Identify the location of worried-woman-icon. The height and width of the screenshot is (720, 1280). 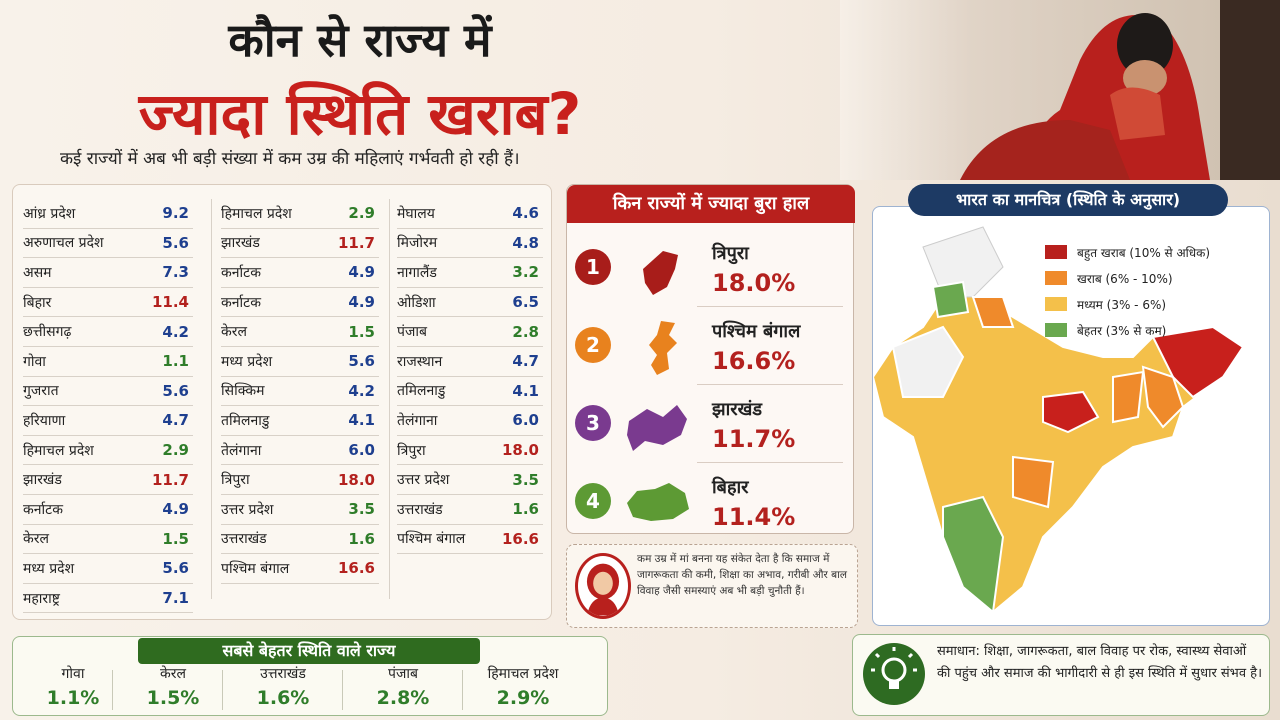
(603, 586).